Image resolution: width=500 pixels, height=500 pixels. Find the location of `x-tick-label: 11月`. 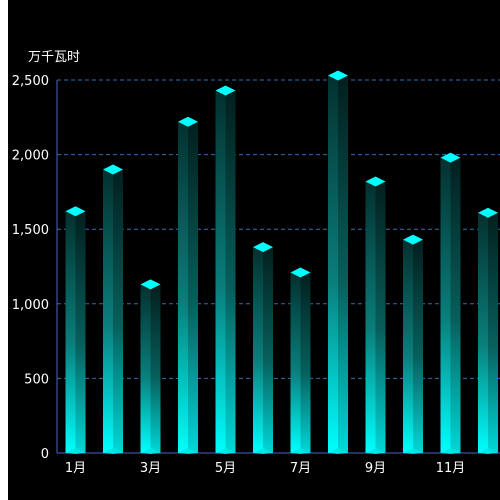

x-tick-label: 11月 is located at coordinates (451, 468).